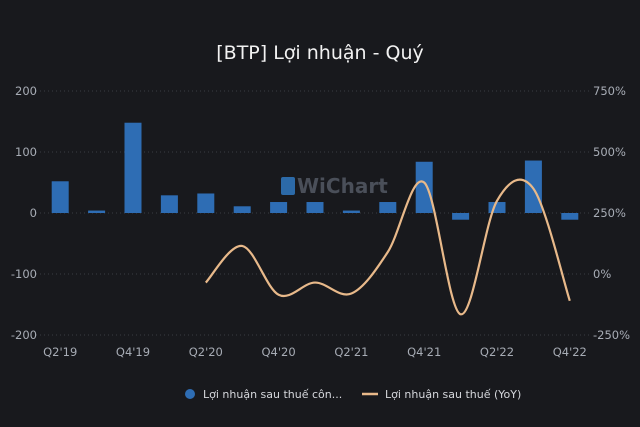 Image resolution: width=640 pixels, height=427 pixels. What do you see at coordinates (497, 352) in the screenshot?
I see `x-tick-label: Q2'22` at bounding box center [497, 352].